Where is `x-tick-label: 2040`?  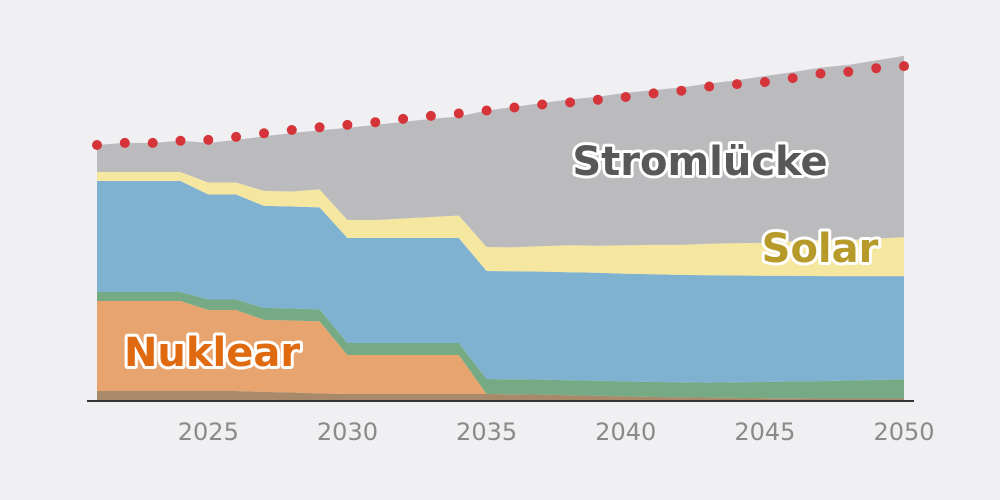 x-tick-label: 2040 is located at coordinates (625, 432).